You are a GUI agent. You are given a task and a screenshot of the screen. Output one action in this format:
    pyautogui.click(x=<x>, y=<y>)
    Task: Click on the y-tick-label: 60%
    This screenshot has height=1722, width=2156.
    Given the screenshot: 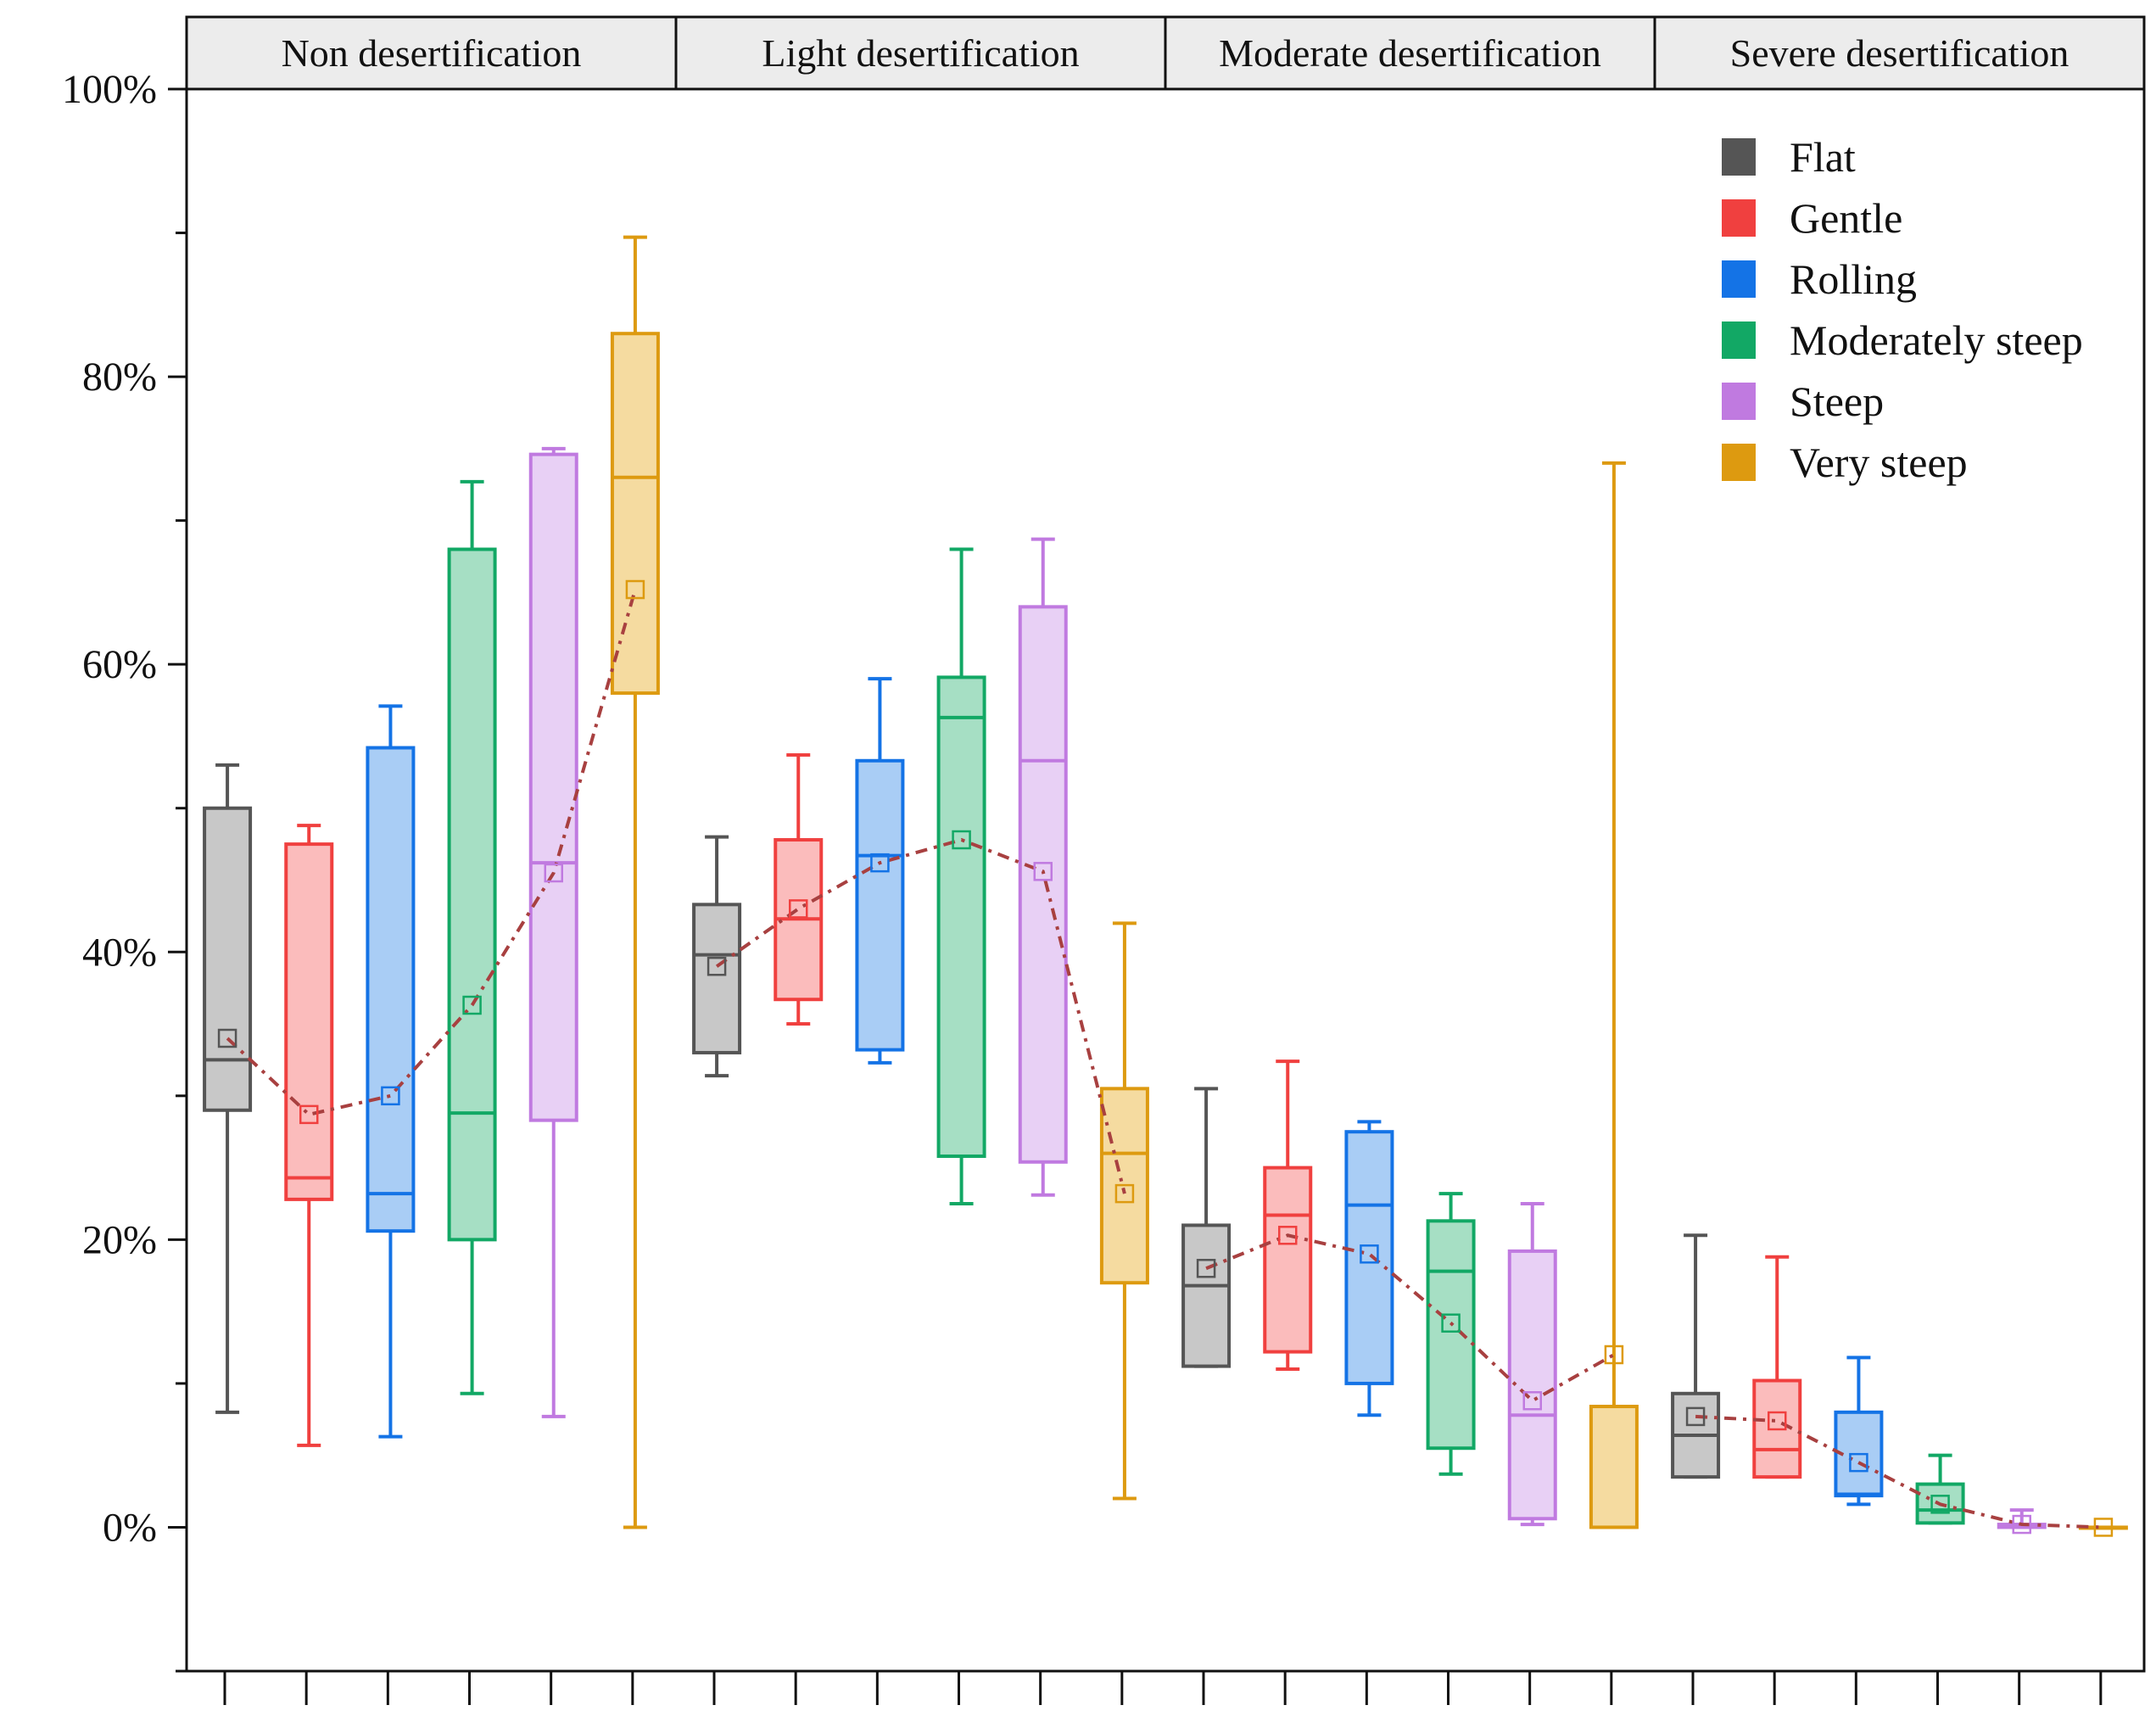 What is the action you would take?
    pyautogui.click(x=119, y=664)
    